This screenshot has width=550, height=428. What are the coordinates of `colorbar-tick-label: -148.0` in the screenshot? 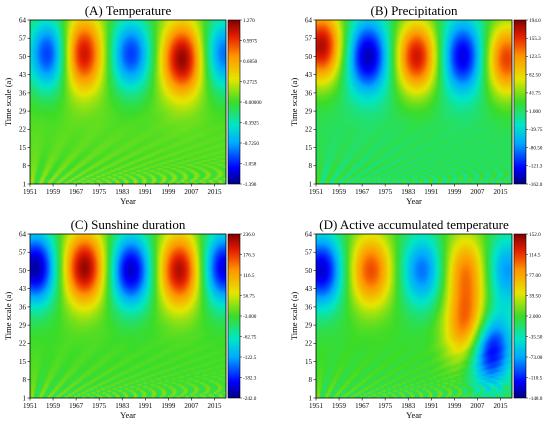 It's located at (536, 399).